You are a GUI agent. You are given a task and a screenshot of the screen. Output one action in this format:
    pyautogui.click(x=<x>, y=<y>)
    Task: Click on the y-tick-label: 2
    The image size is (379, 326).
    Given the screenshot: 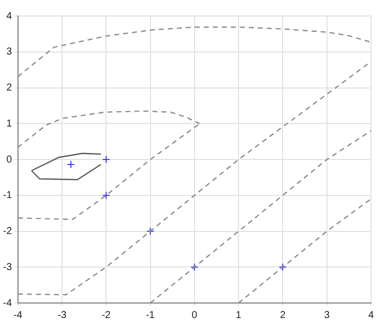 What is the action you would take?
    pyautogui.click(x=9, y=88)
    